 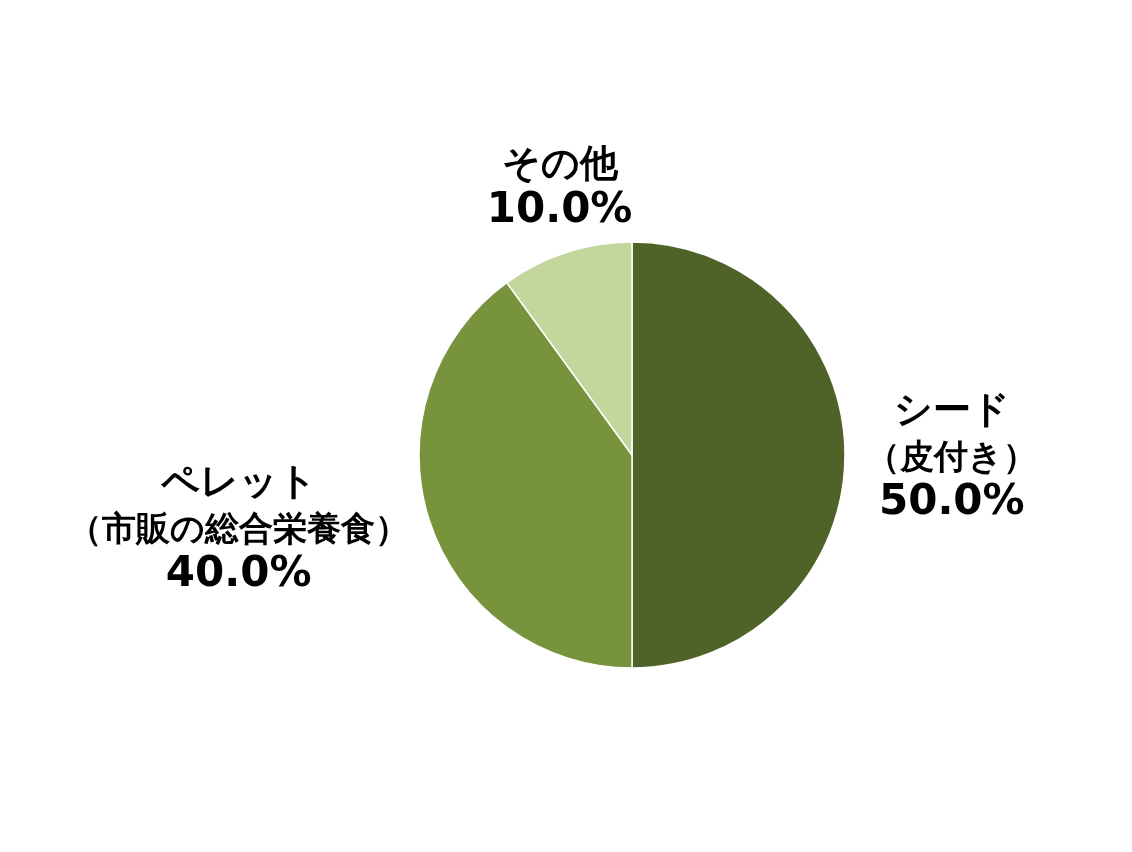 I want to click on slice-label: ペレット（市販の総合栄養食）, so click(x=239, y=503).